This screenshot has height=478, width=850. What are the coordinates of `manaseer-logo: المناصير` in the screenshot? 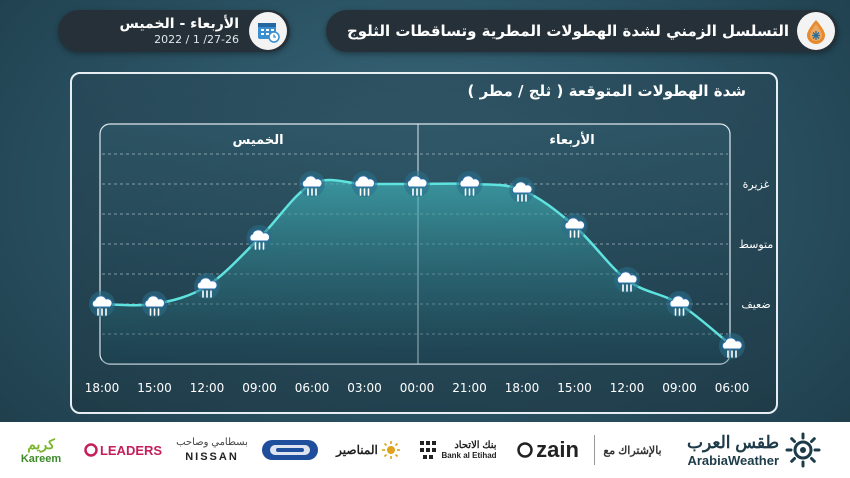 It's located at (368, 450).